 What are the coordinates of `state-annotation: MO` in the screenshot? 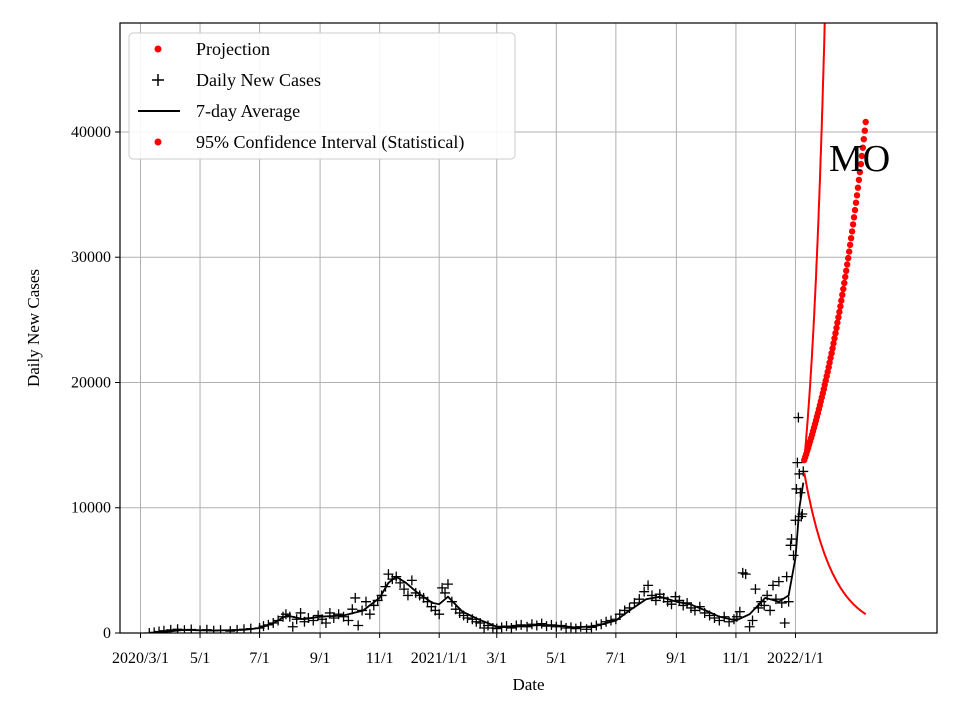 It's located at (859, 159).